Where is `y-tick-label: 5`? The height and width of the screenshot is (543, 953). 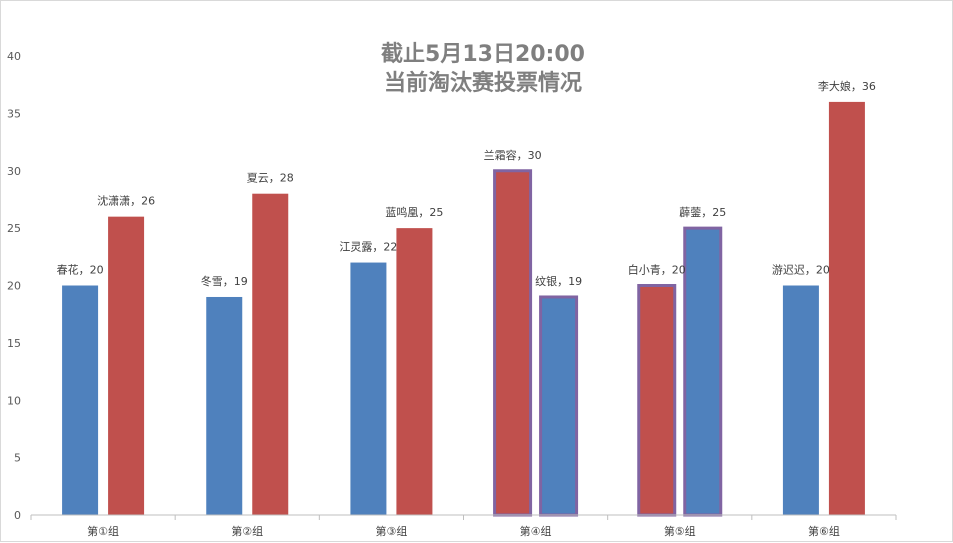
y-tick-label: 5 is located at coordinates (17, 458).